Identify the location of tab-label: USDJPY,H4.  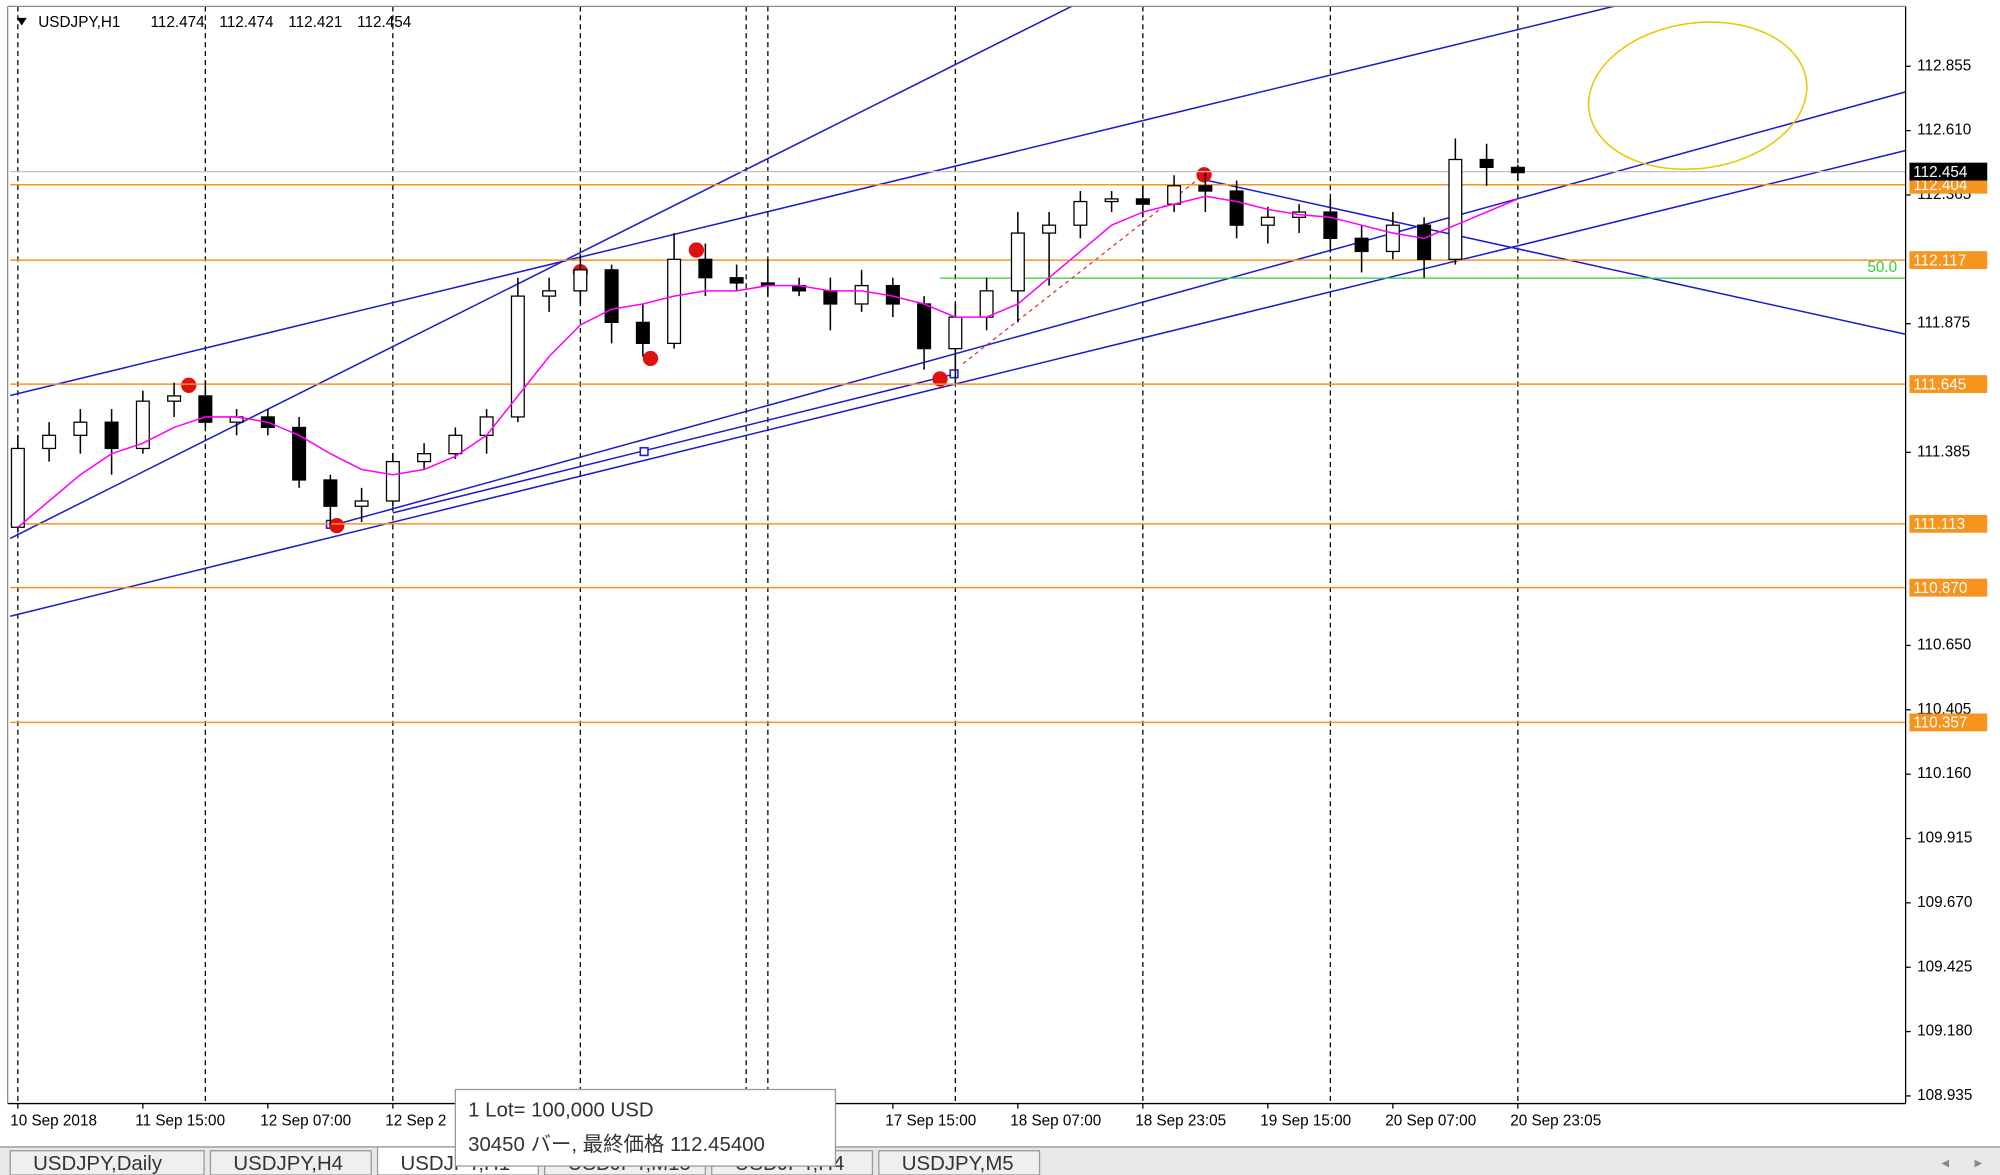
(288, 1164).